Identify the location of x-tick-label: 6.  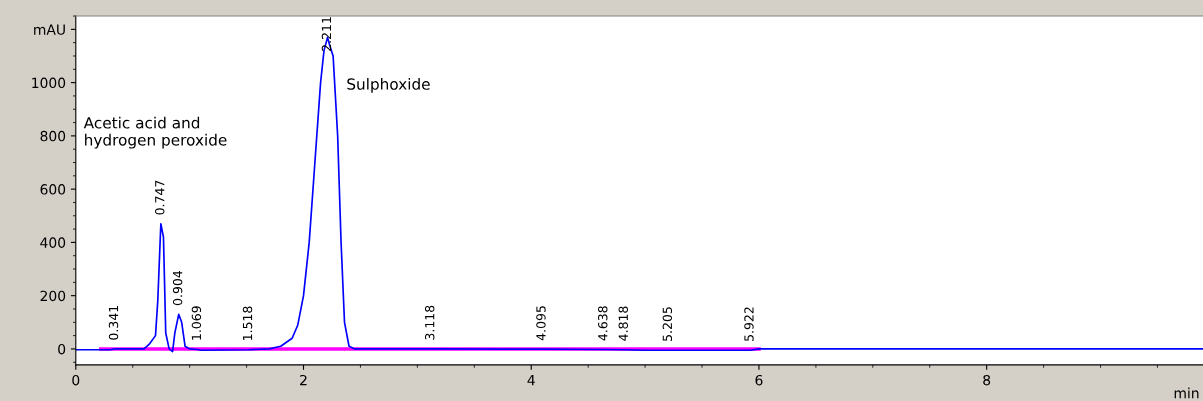
(759, 380).